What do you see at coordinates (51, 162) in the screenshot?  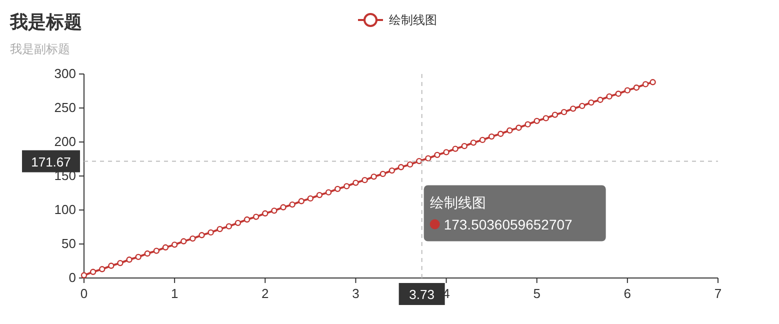 I see `ref-line-label: 171.67` at bounding box center [51, 162].